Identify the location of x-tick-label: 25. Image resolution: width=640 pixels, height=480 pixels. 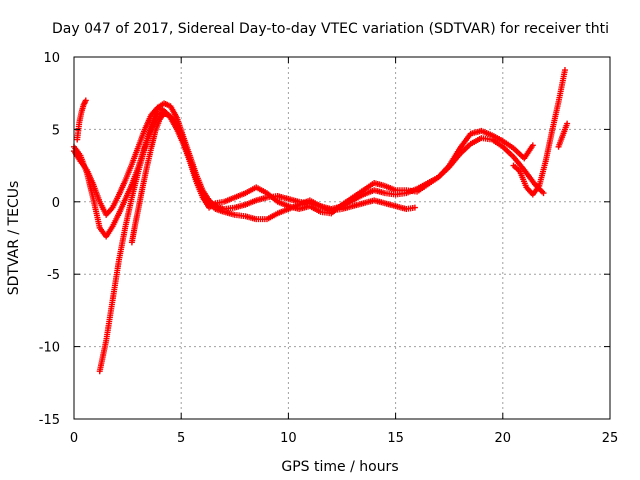
(610, 438).